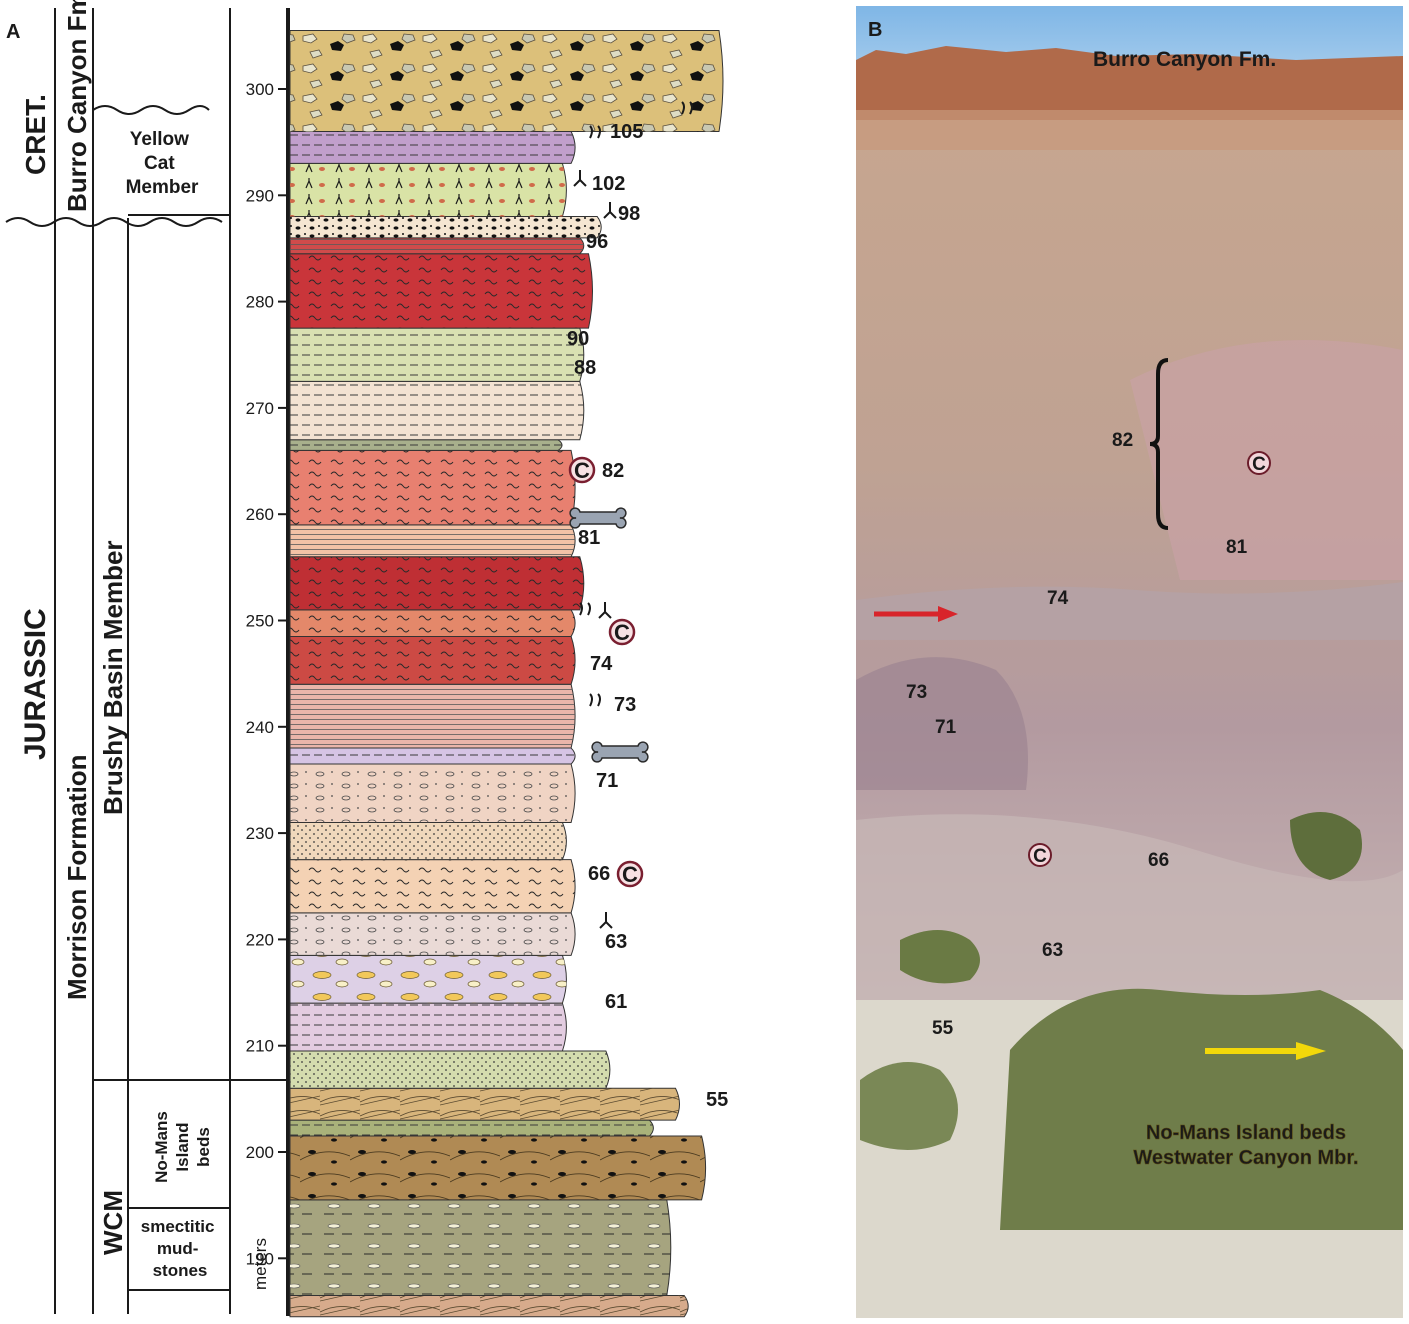  I want to click on photo-bed-label: 74, so click(1058, 598).